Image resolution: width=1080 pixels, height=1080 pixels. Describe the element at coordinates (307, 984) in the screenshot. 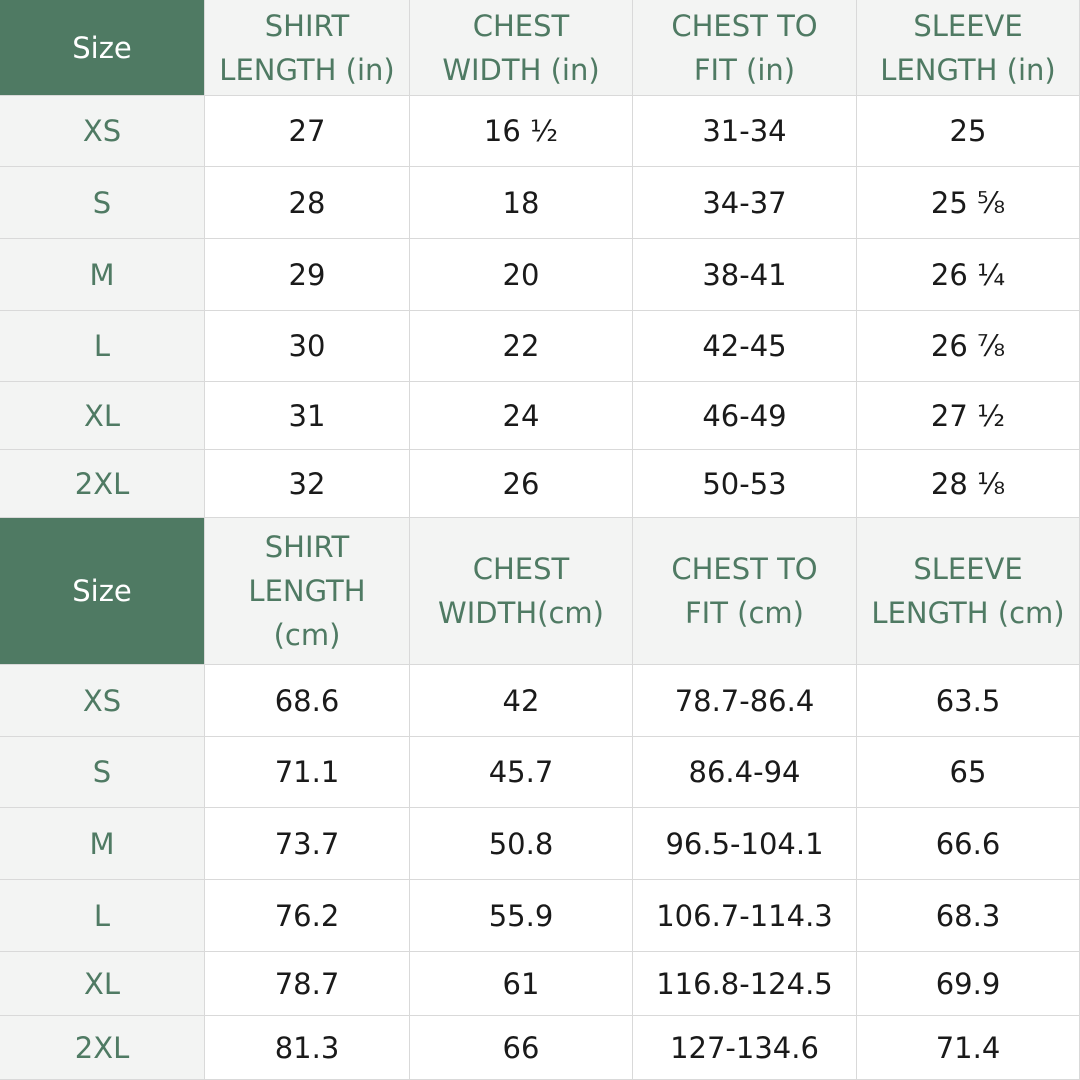

I see `measurement: 78.7` at that location.